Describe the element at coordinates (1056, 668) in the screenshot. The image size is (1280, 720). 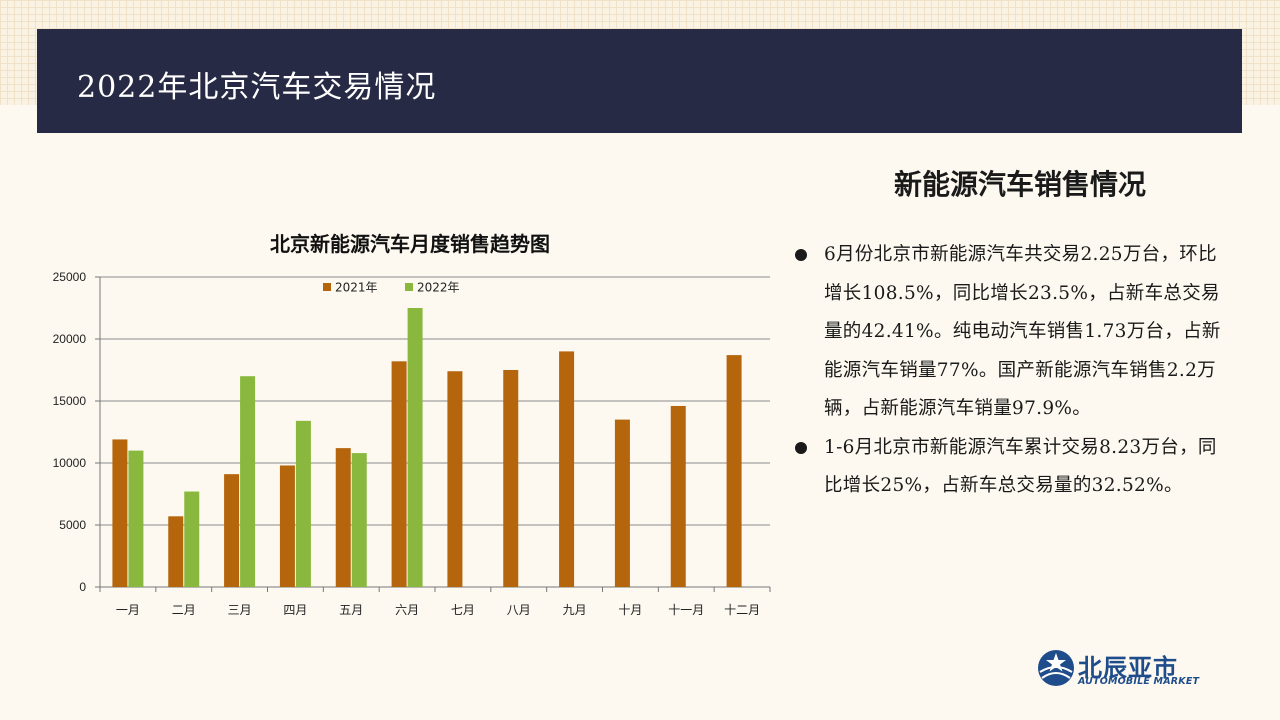
I see `globe-star-icon` at that location.